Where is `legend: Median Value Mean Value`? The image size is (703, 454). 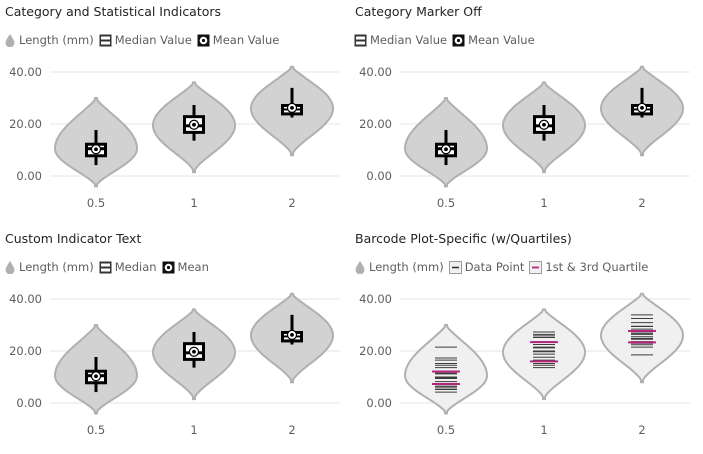
legend: Median Value Mean Value is located at coordinates (447, 40).